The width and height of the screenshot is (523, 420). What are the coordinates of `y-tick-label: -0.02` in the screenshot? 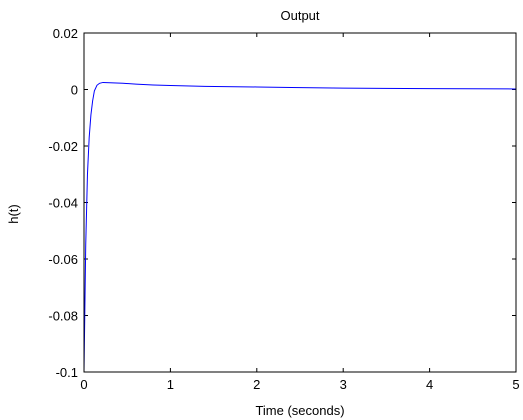 It's located at (63, 146).